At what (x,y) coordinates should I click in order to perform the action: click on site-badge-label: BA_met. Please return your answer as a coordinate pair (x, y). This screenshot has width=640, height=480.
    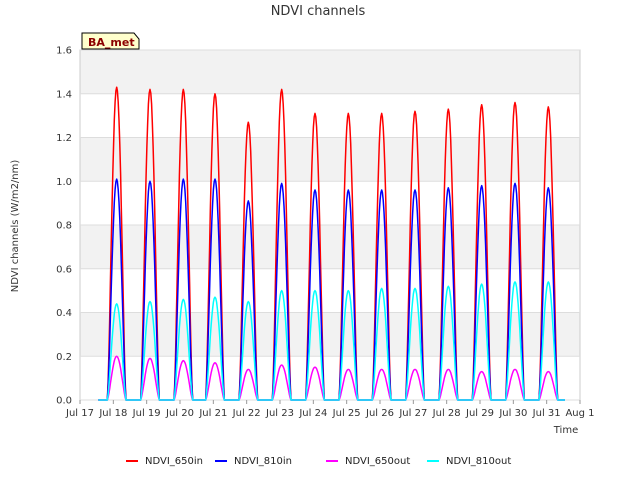
    Looking at the image, I should click on (111, 42).